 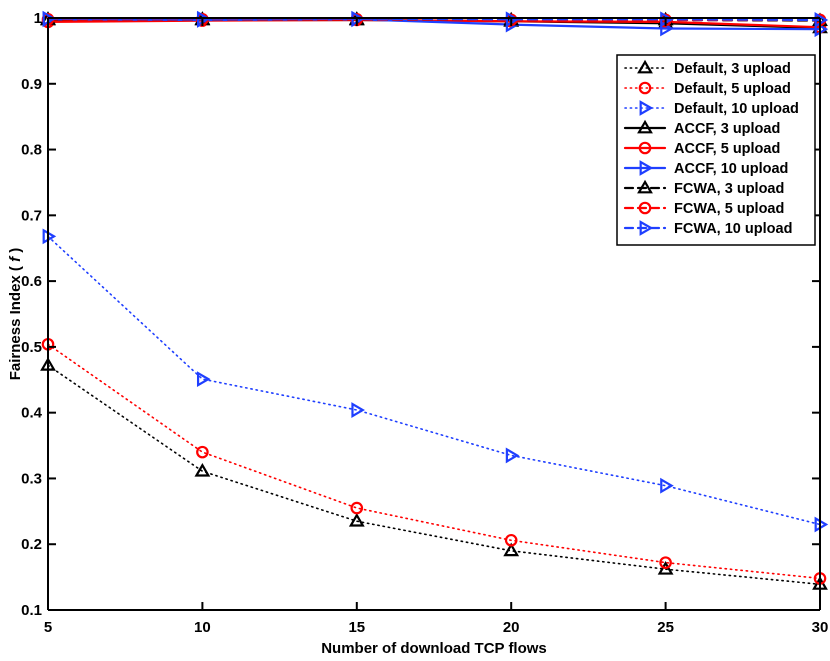 I want to click on y-tick-label: 0.4, so click(x=32, y=413).